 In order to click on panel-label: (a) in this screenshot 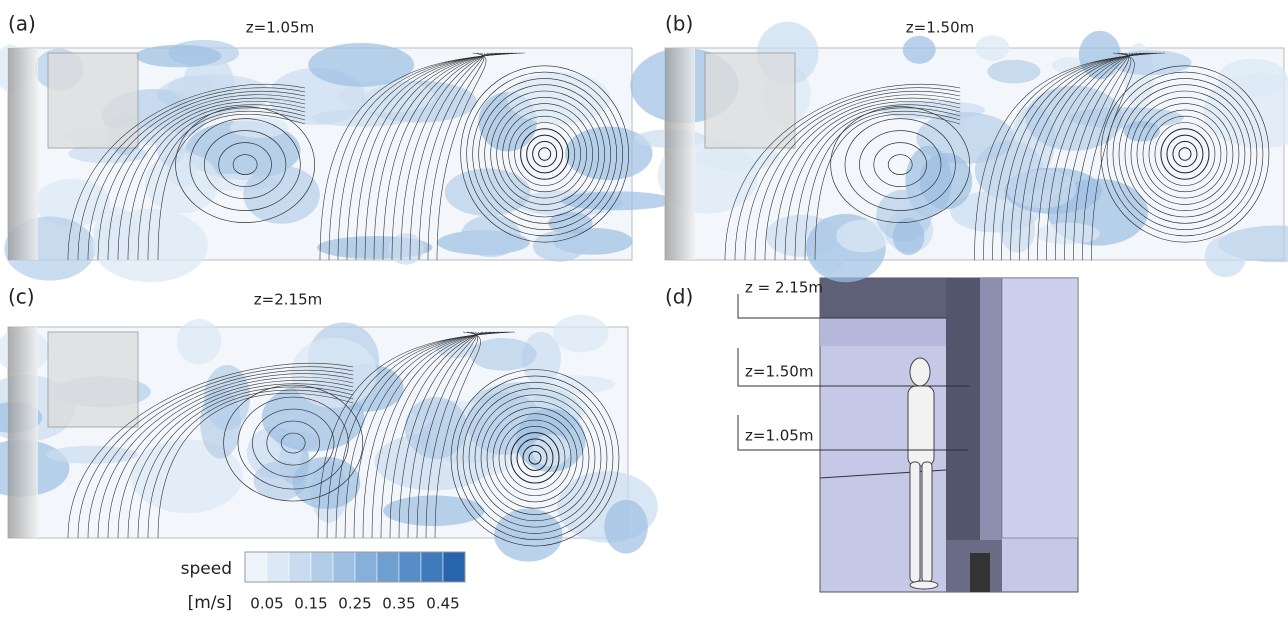, I will do `click(22, 24)`.